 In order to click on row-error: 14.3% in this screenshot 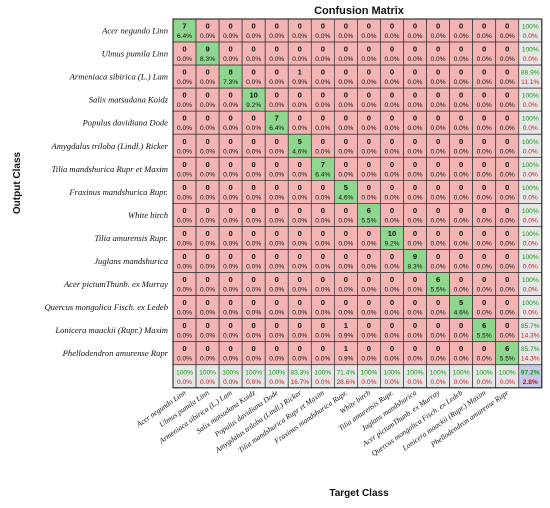, I will do `click(530, 336)`.